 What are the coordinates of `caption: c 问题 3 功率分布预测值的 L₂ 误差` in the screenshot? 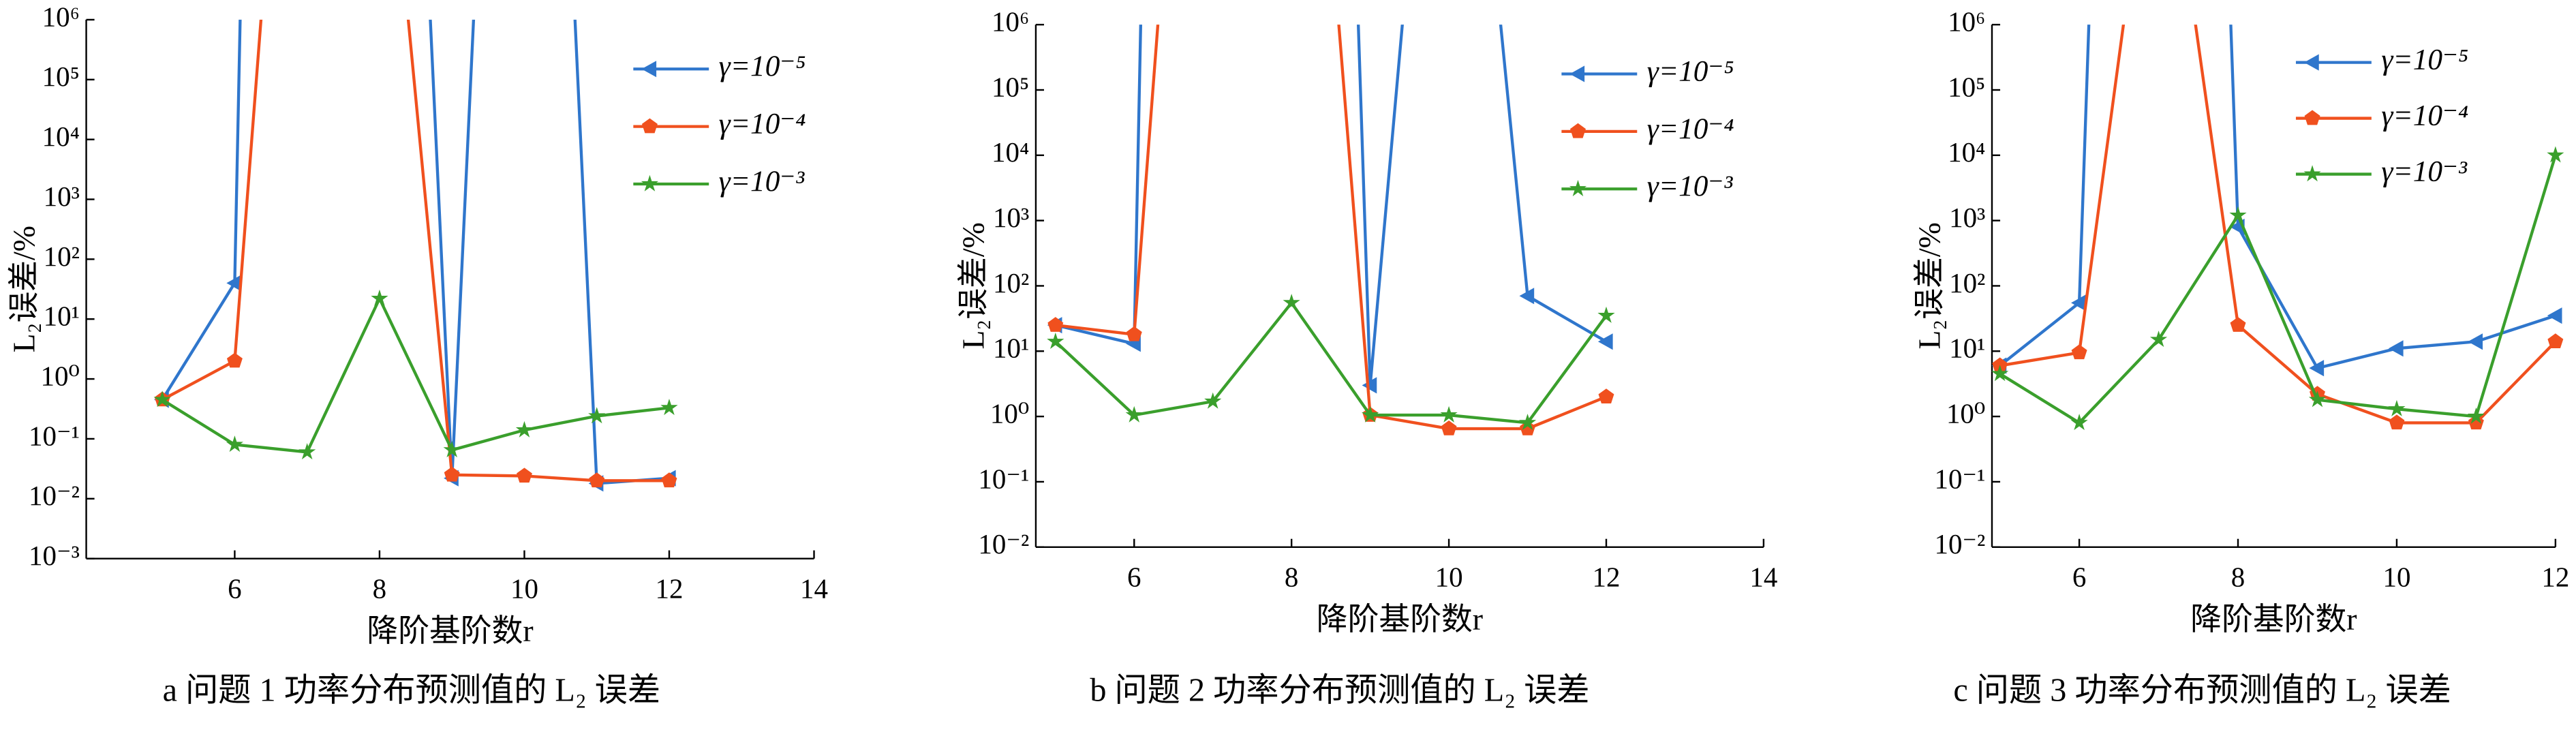 It's located at (2202, 690).